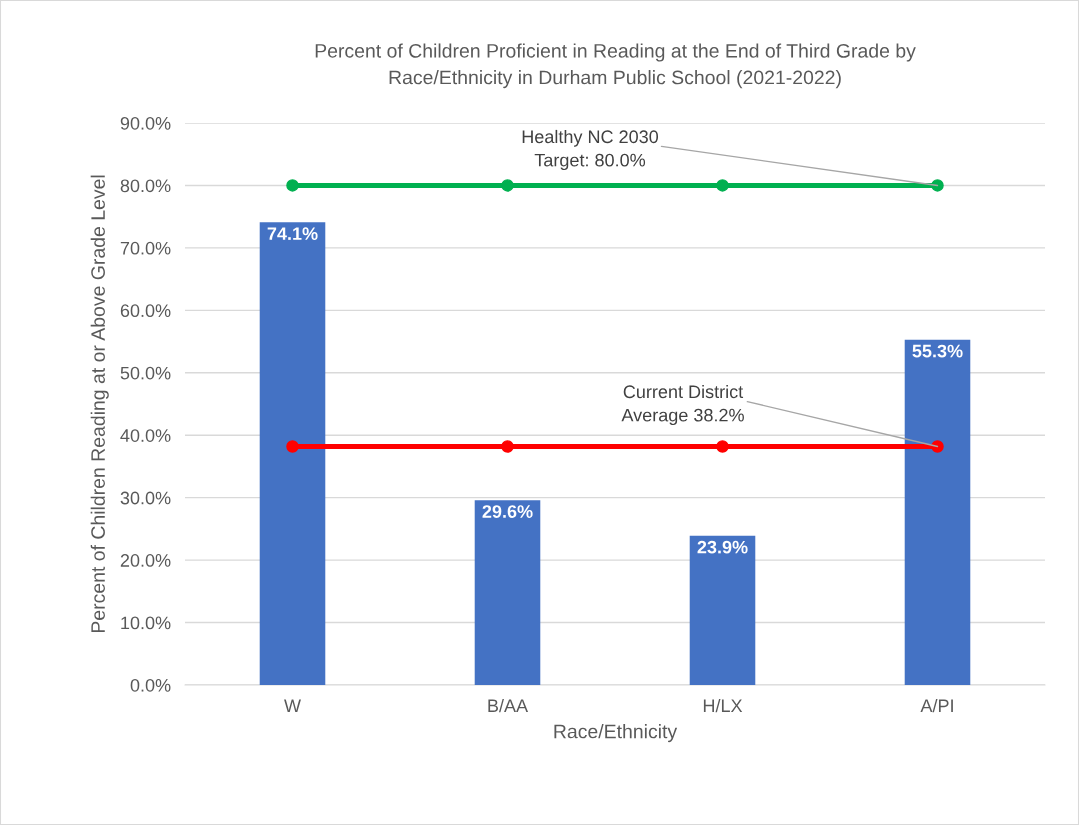  What do you see at coordinates (145, 311) in the screenshot?
I see `y-tick-label: 60.0%` at bounding box center [145, 311].